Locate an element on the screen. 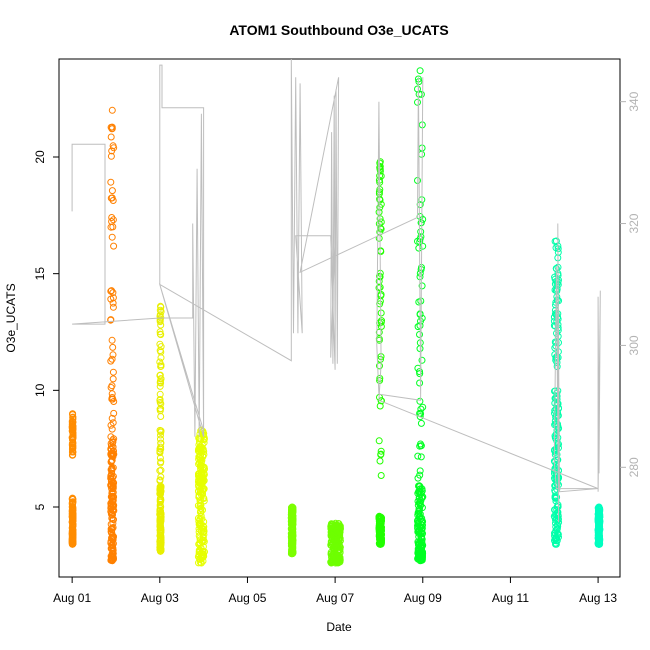 Image resolution: width=650 pixels, height=650 pixels. x-tick-label: Aug 03 is located at coordinates (160, 598).